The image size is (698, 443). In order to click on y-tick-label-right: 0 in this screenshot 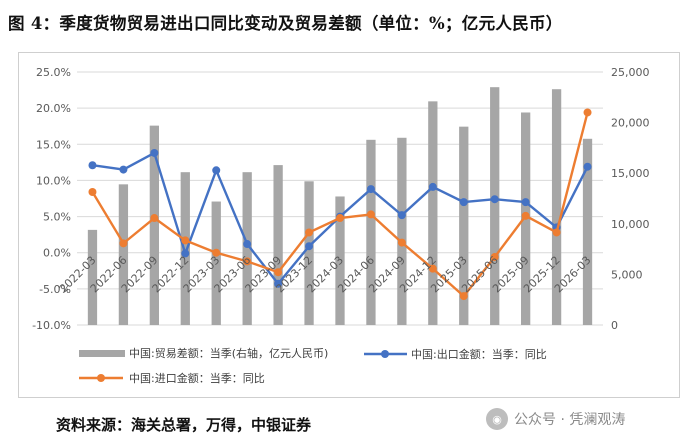, I will do `click(614, 325)`.